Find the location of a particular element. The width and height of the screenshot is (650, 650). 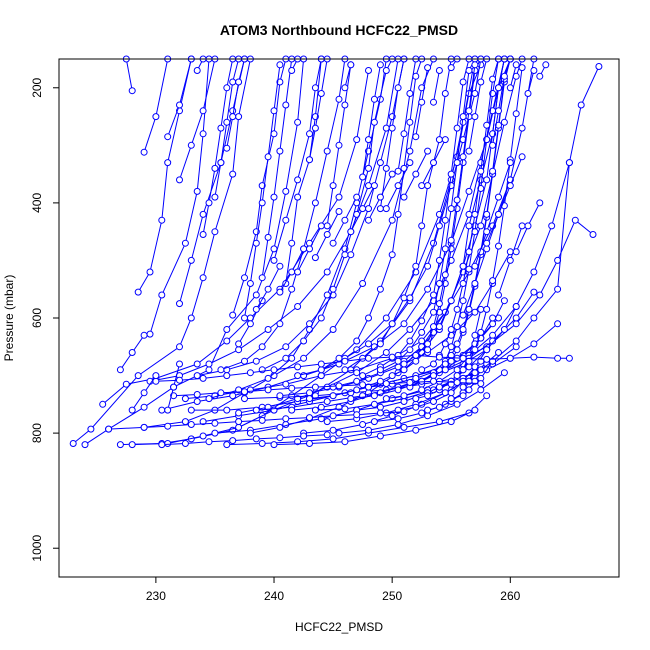

y-tick-label: 1000 is located at coordinates (37, 548).